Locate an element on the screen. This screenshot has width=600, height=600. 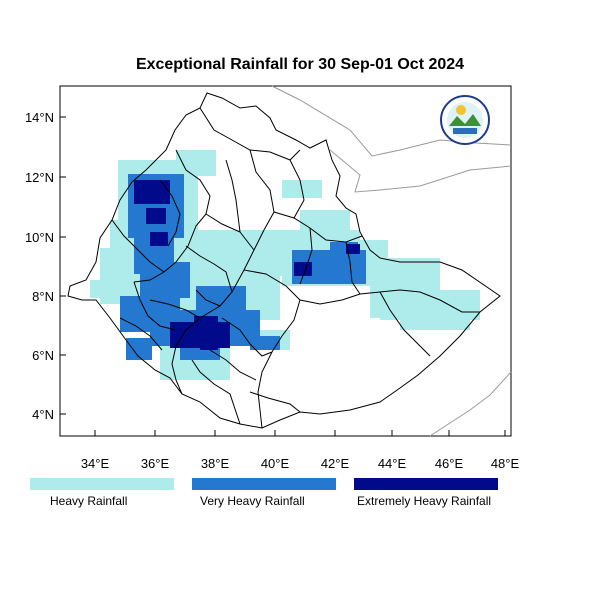
y-axis: 14°N 12°N 10°N 8°N 6°N 4°N is located at coordinates (45, 266).